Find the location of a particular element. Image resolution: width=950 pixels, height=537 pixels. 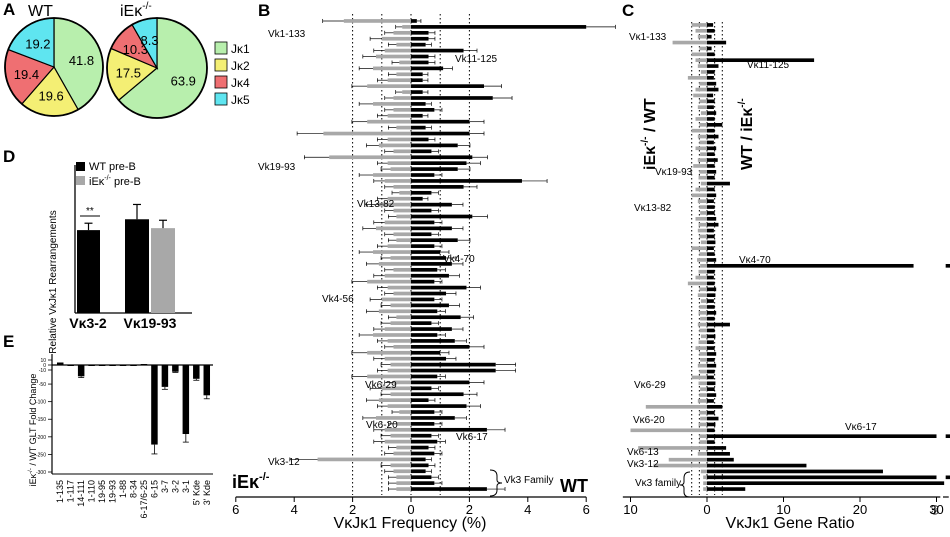

c-annotation: Vκ3 family is located at coordinates (658, 483).